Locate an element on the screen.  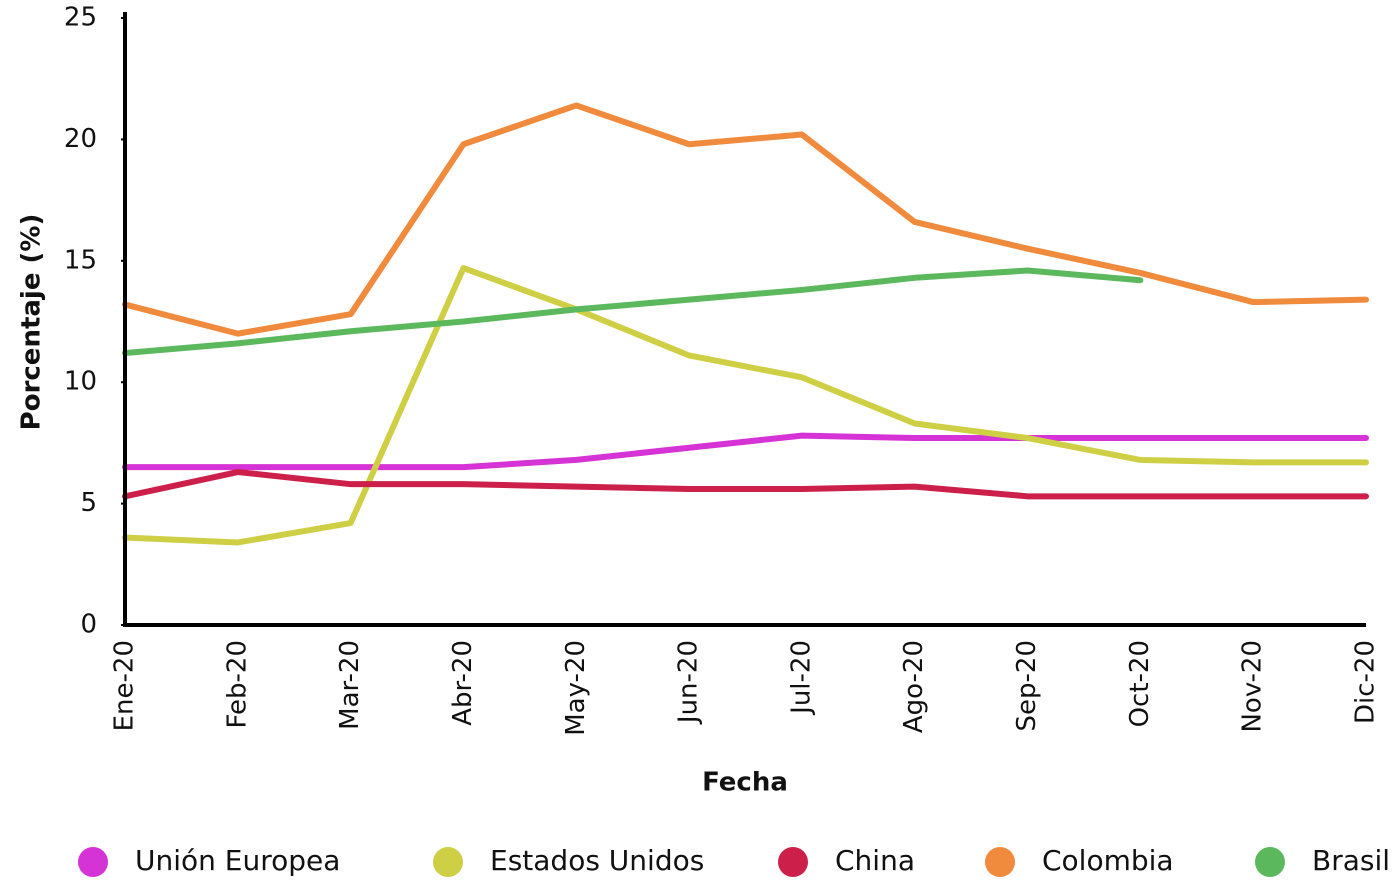
y-tick-label: 0 is located at coordinates (88, 625).